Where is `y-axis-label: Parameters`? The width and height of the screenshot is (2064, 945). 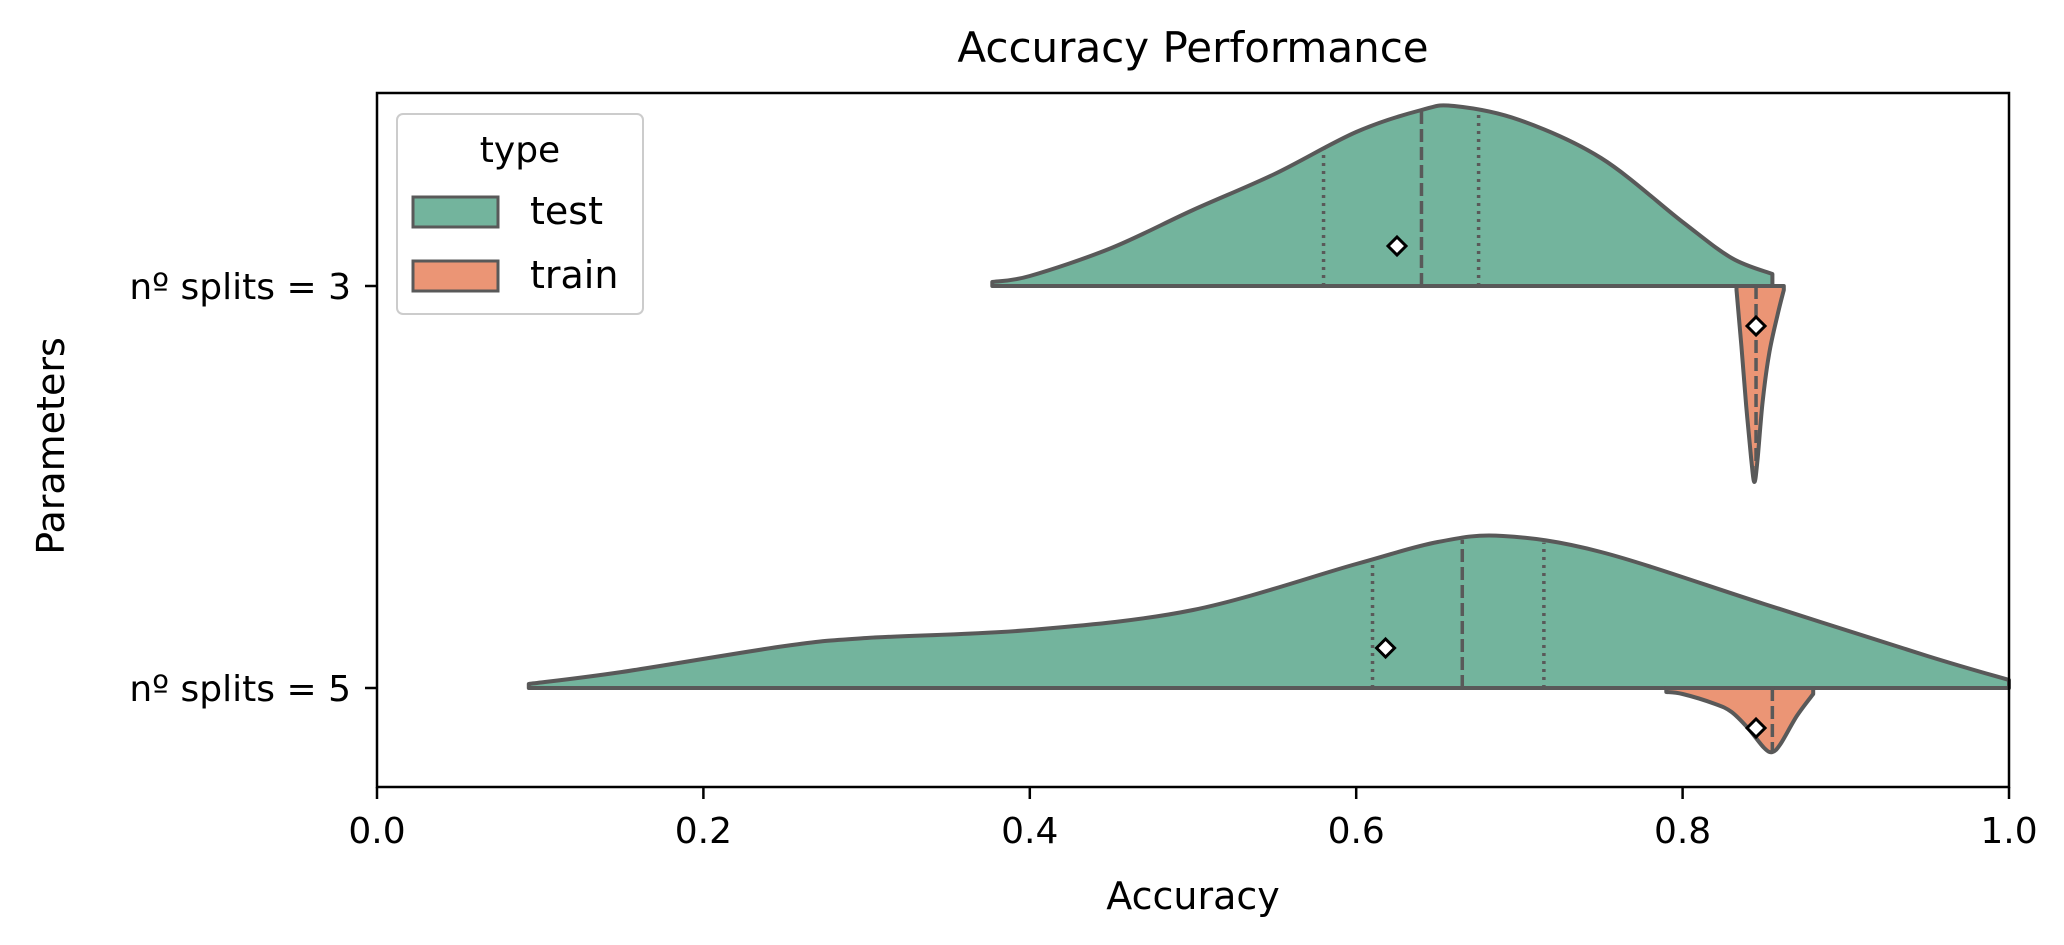 y-axis-label: Parameters is located at coordinates (51, 446).